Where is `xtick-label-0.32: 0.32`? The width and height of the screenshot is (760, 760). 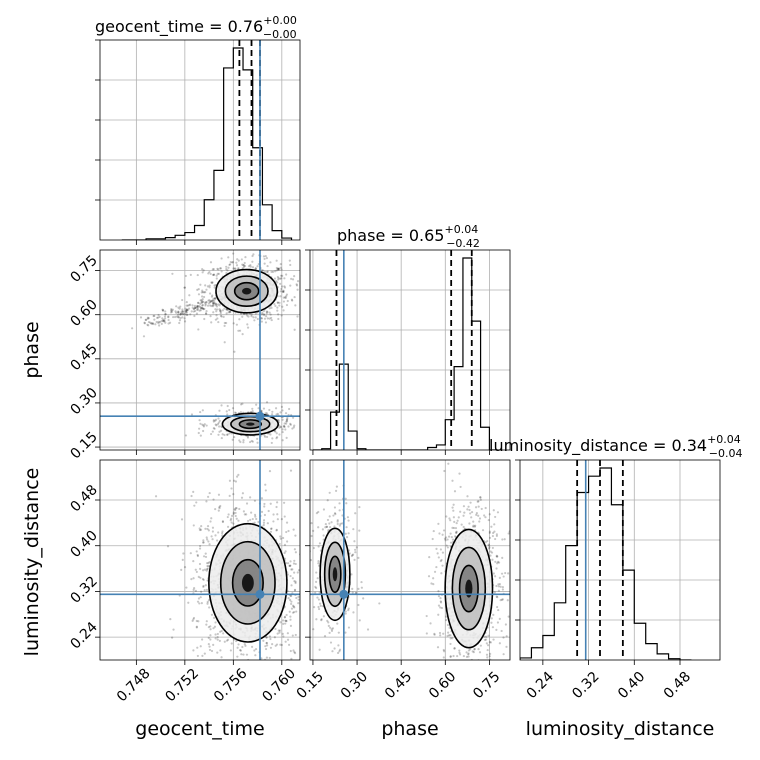
xtick-label-0.32: 0.32 is located at coordinates (585, 685).